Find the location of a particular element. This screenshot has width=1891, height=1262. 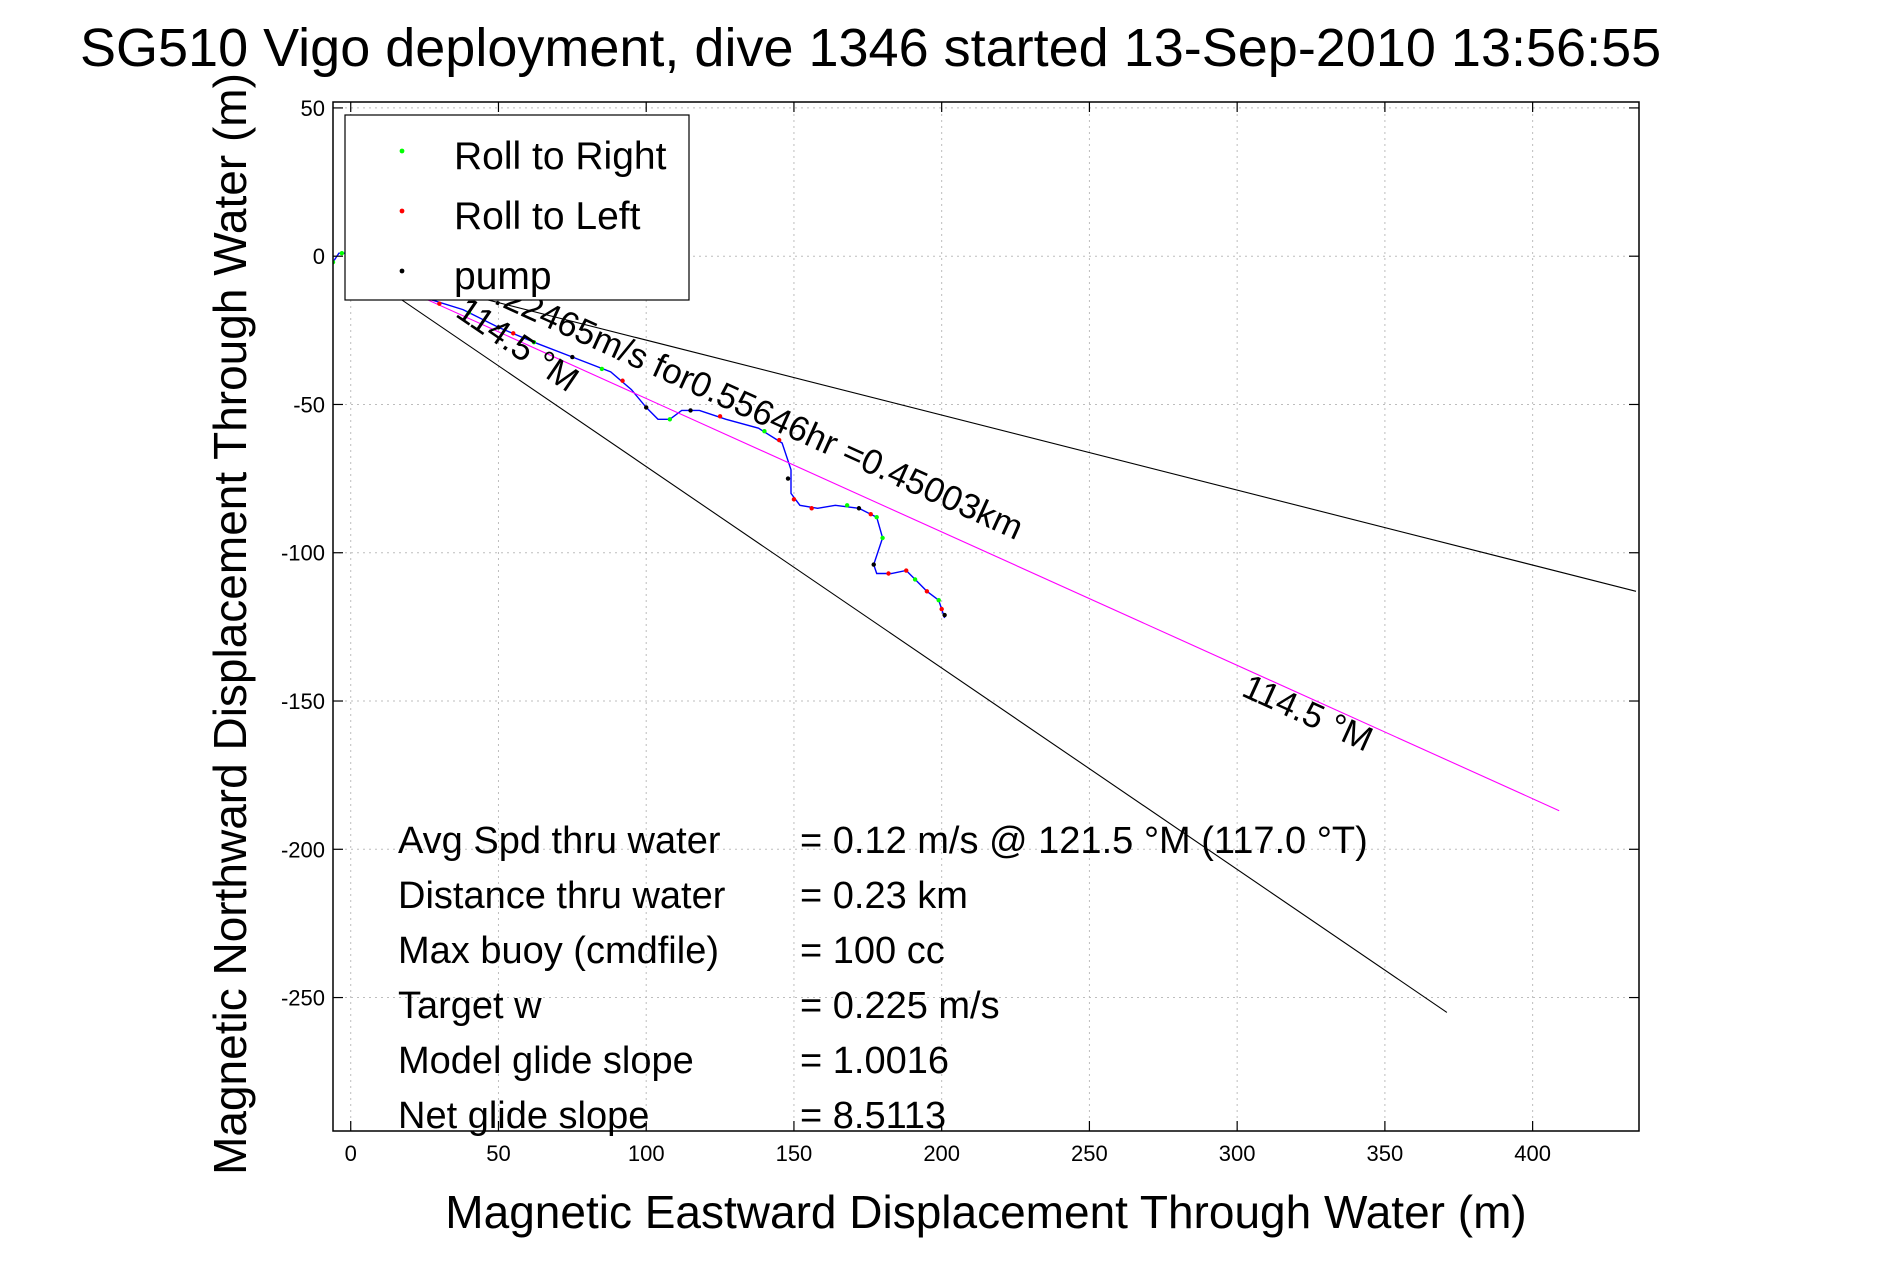

stat-value: = 0.23 km is located at coordinates (884, 896).